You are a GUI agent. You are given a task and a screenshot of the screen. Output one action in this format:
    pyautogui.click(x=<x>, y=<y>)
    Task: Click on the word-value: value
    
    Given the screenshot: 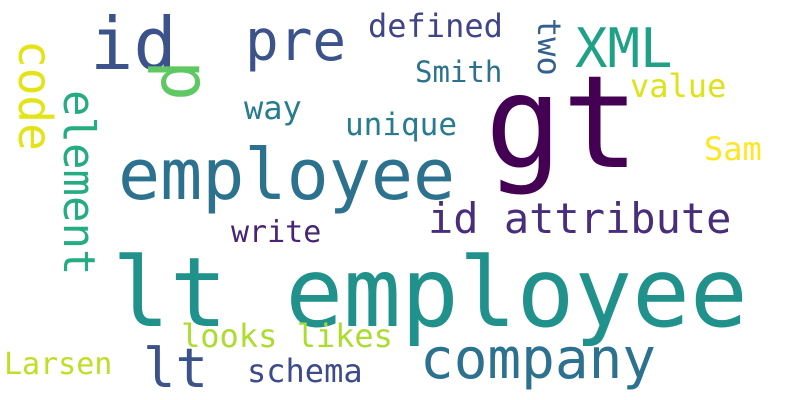 What is the action you would take?
    pyautogui.click(x=678, y=86)
    